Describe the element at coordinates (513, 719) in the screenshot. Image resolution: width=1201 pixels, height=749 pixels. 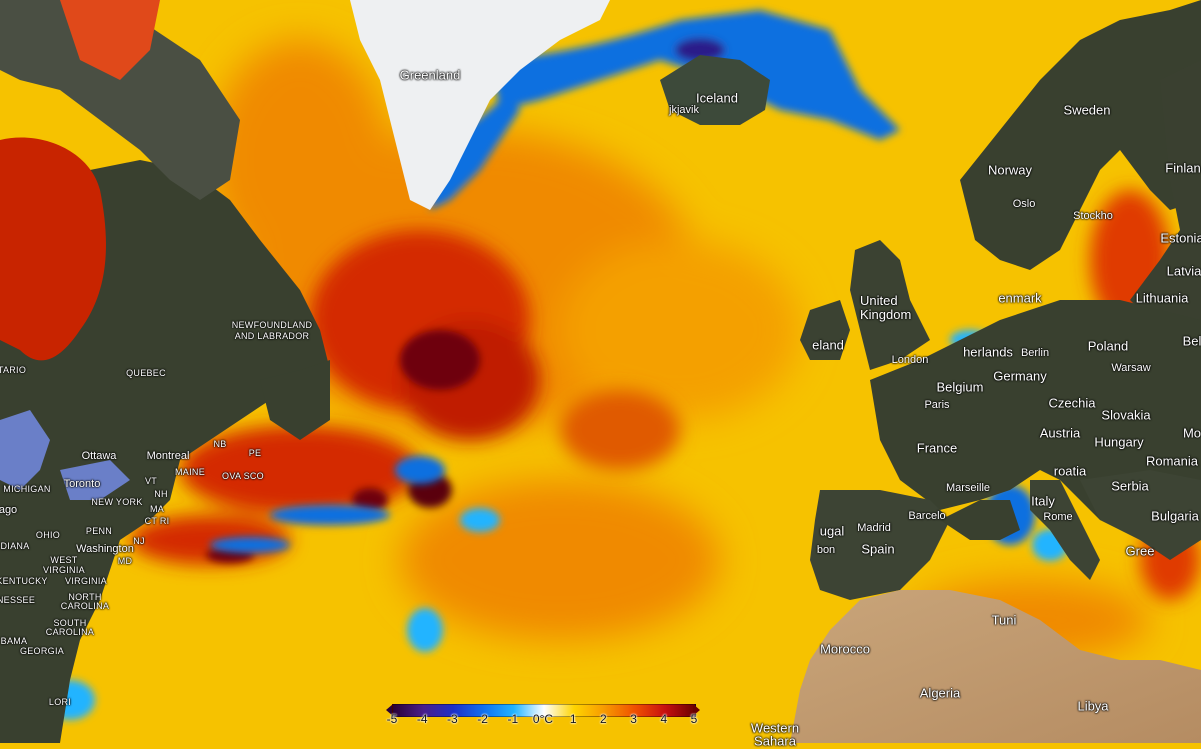
I see `legend-tick: -1` at that location.